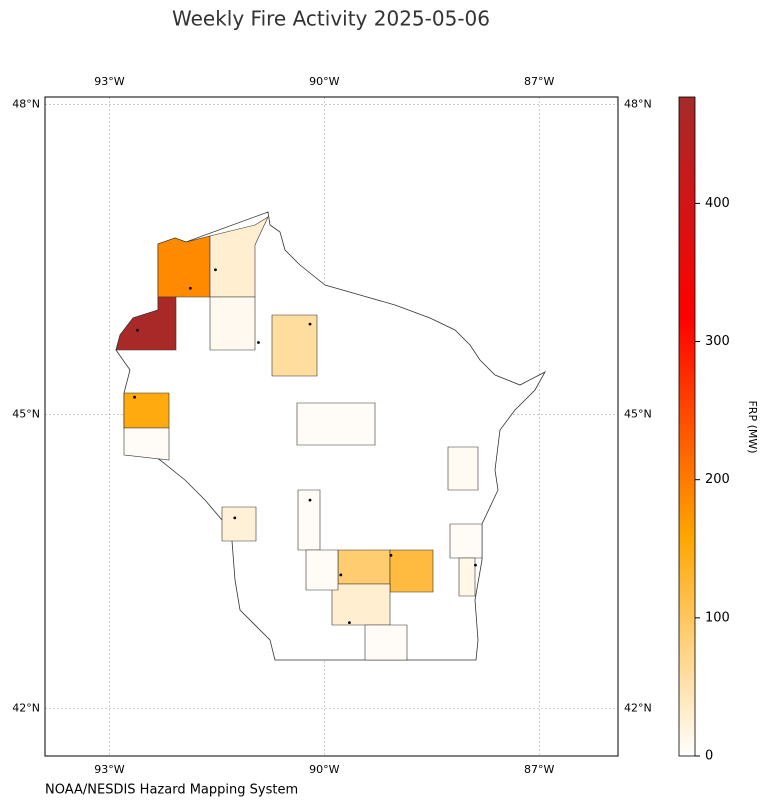 This screenshot has height=808, width=769. I want to click on colorbar-tick-label: 300, so click(717, 341).